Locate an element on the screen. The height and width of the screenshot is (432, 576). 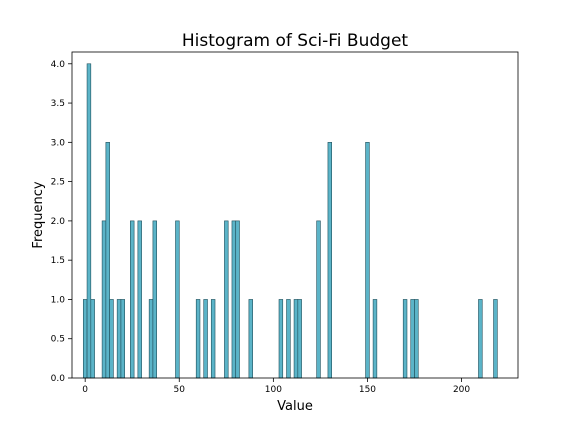
x-tick-label: 150 is located at coordinates (367, 390).